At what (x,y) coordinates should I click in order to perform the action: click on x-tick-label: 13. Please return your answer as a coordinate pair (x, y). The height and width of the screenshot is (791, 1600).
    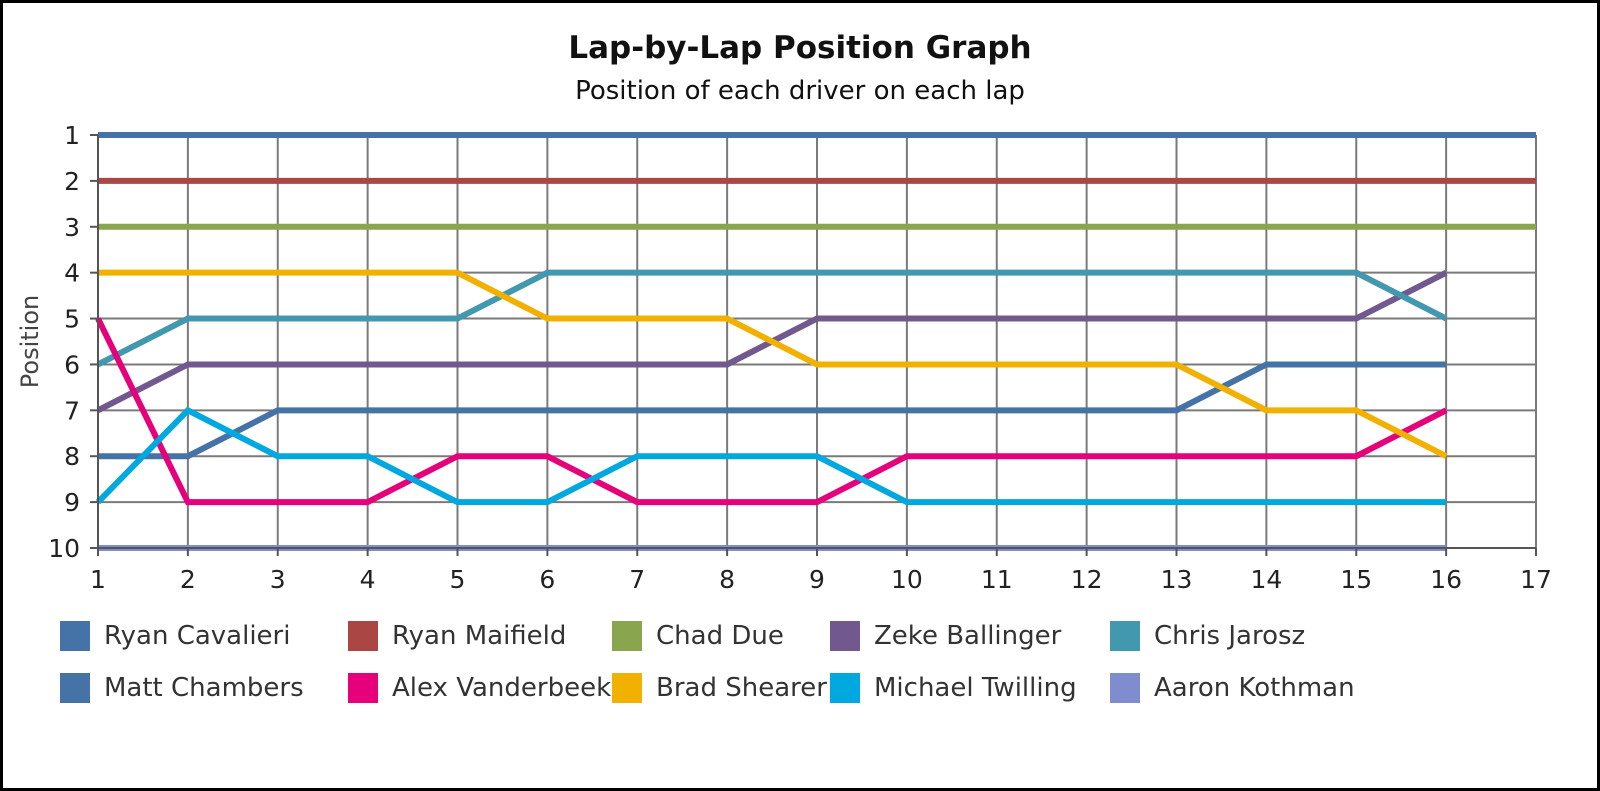
    Looking at the image, I should click on (1177, 579).